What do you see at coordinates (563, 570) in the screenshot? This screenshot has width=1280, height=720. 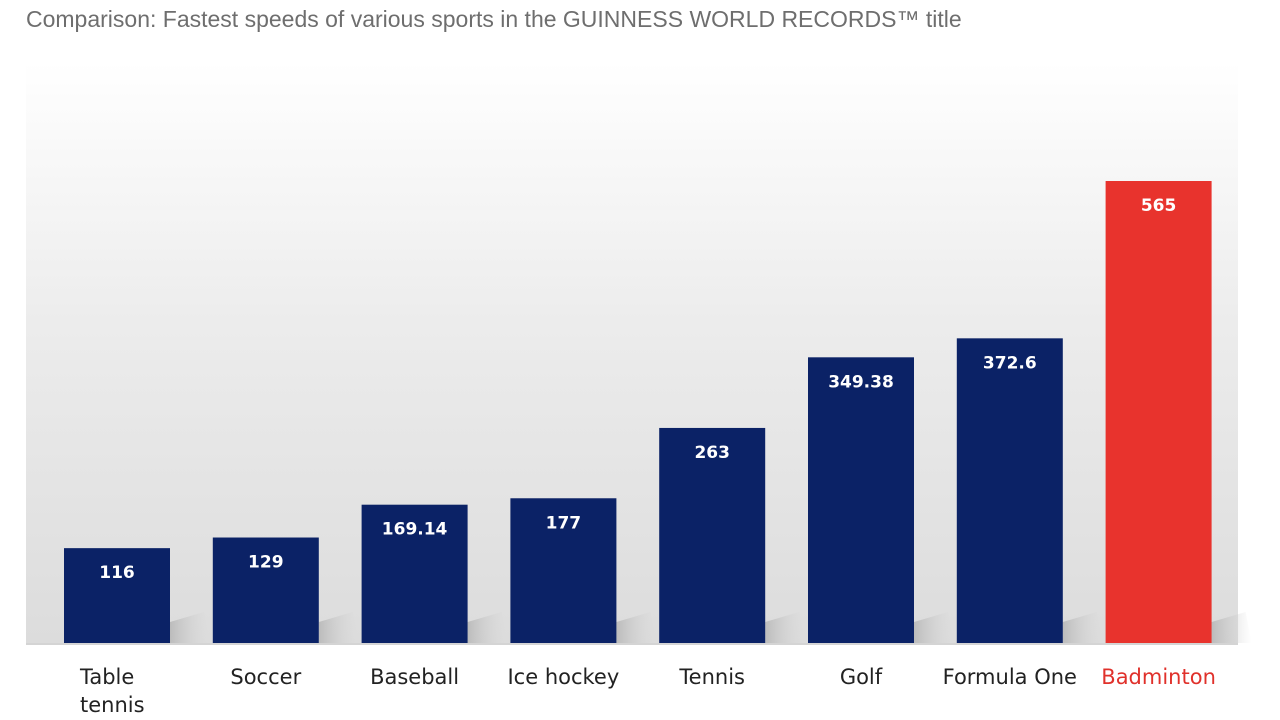 I see `bar-ice-hockey` at bounding box center [563, 570].